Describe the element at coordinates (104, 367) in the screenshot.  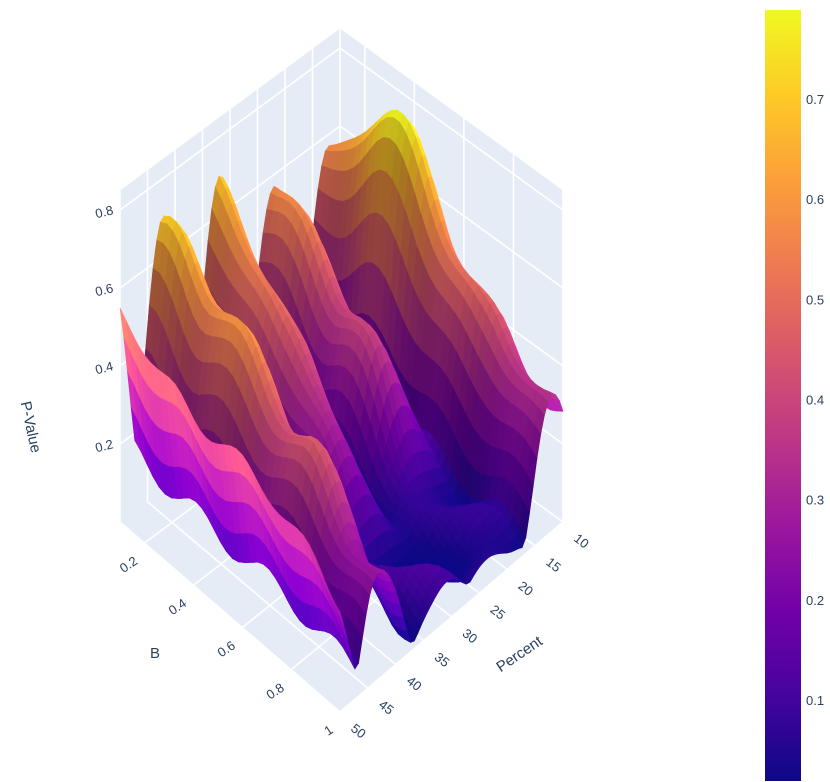
I see `p-tick-label: 0.4` at that location.